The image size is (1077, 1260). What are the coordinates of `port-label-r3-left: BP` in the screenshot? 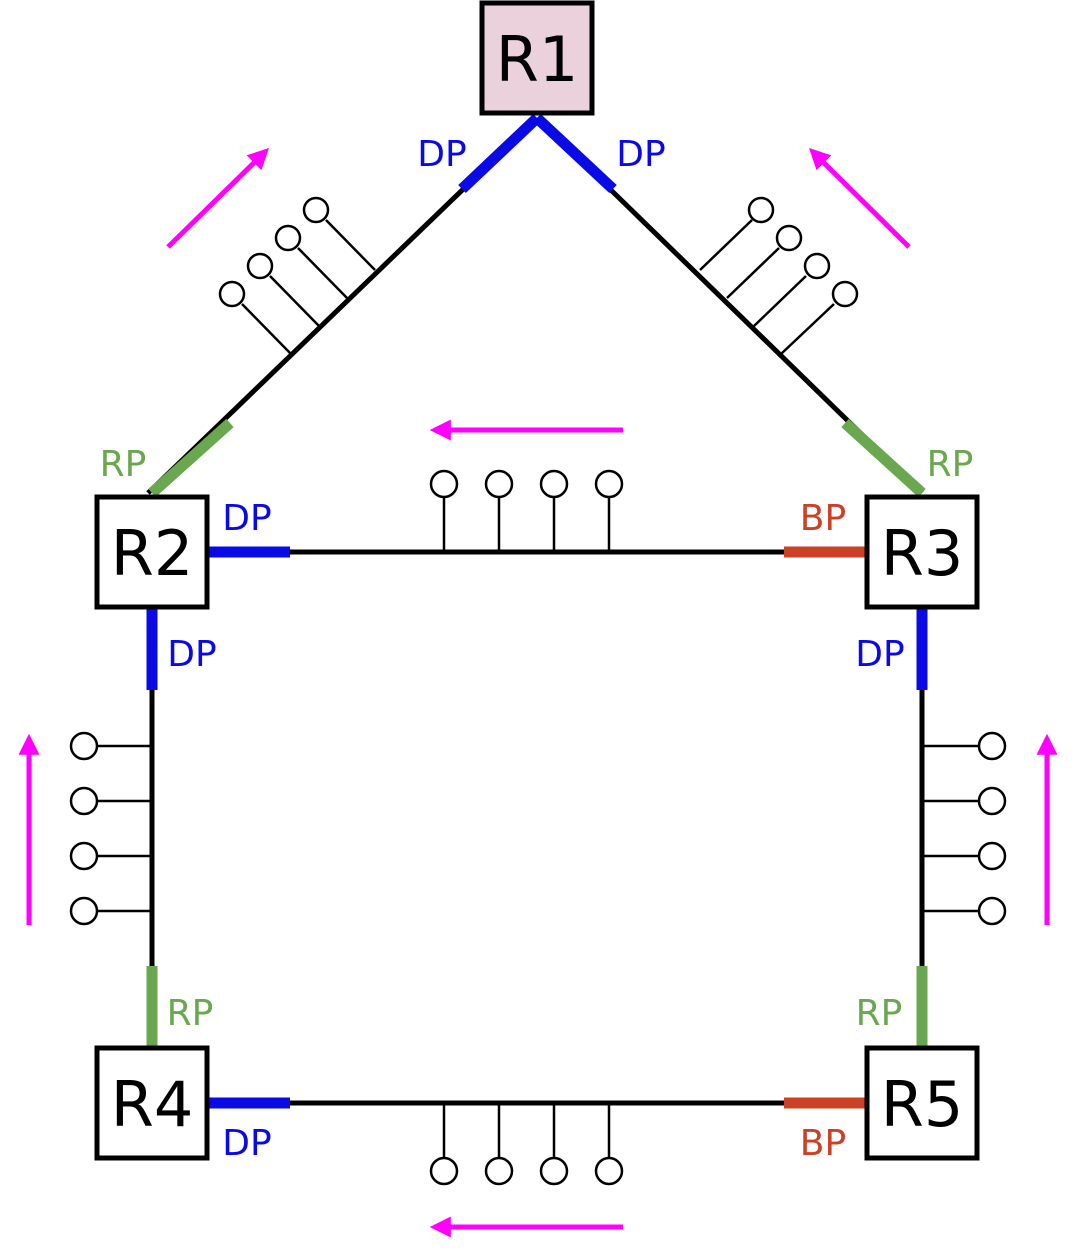 It's located at (823, 518).